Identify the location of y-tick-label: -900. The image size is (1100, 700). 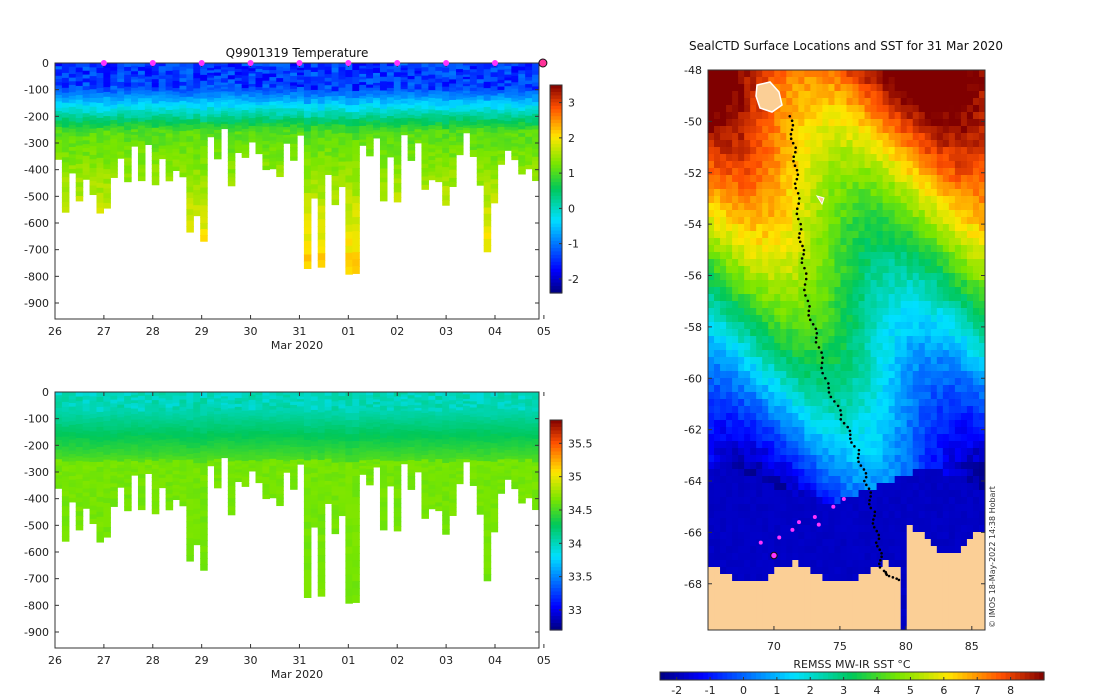
(36, 303).